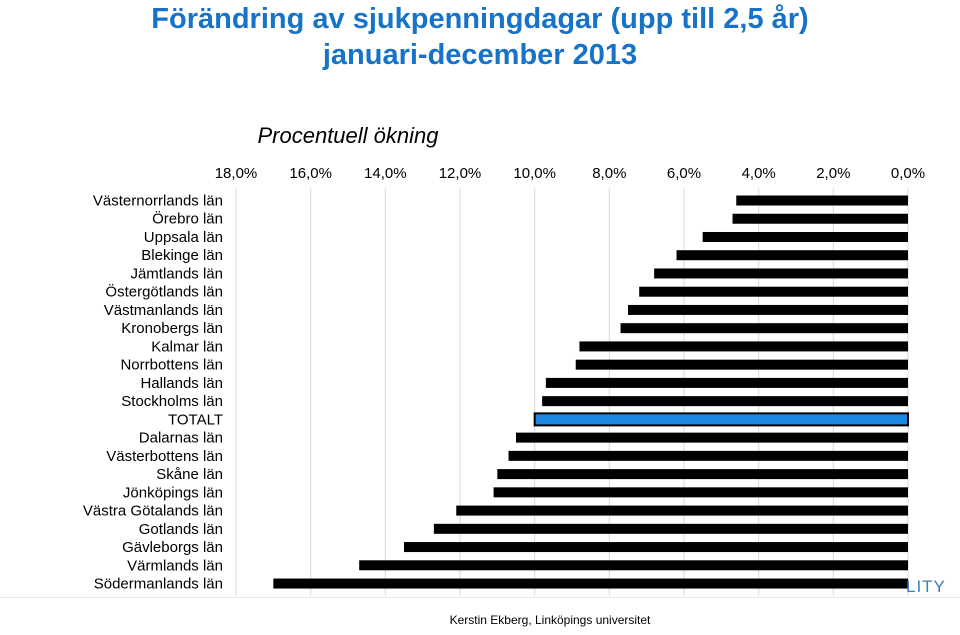 This screenshot has width=960, height=635. What do you see at coordinates (158, 584) in the screenshot?
I see `category-label: Södermanlands län` at bounding box center [158, 584].